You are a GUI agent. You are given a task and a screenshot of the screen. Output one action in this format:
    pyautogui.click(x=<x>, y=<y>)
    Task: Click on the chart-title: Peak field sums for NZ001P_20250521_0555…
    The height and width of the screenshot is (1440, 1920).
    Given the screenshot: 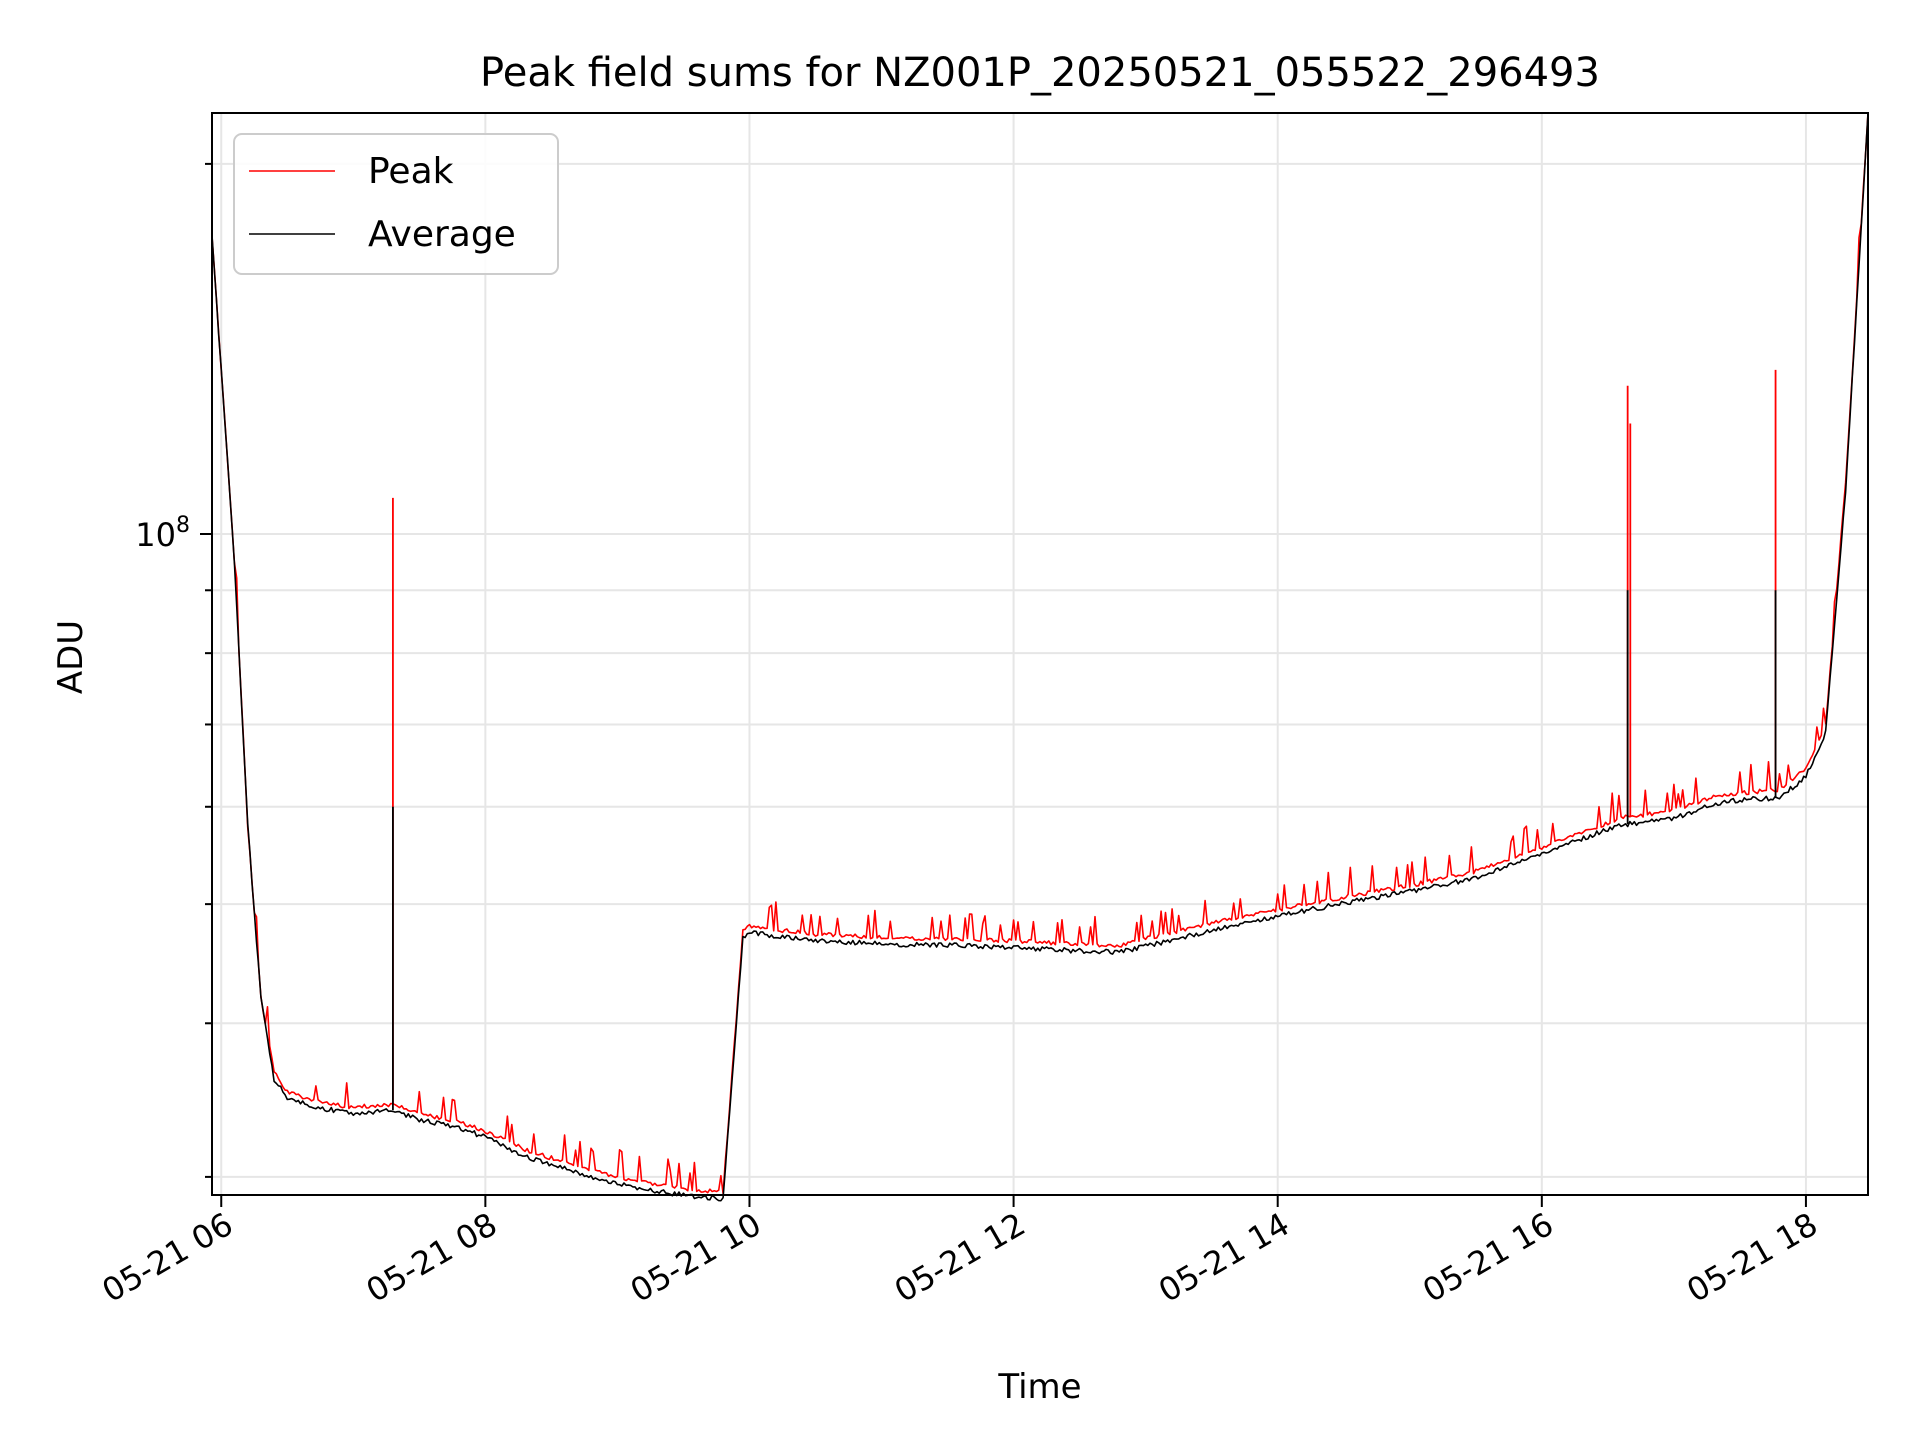 What is the action you would take?
    pyautogui.click(x=1040, y=73)
    